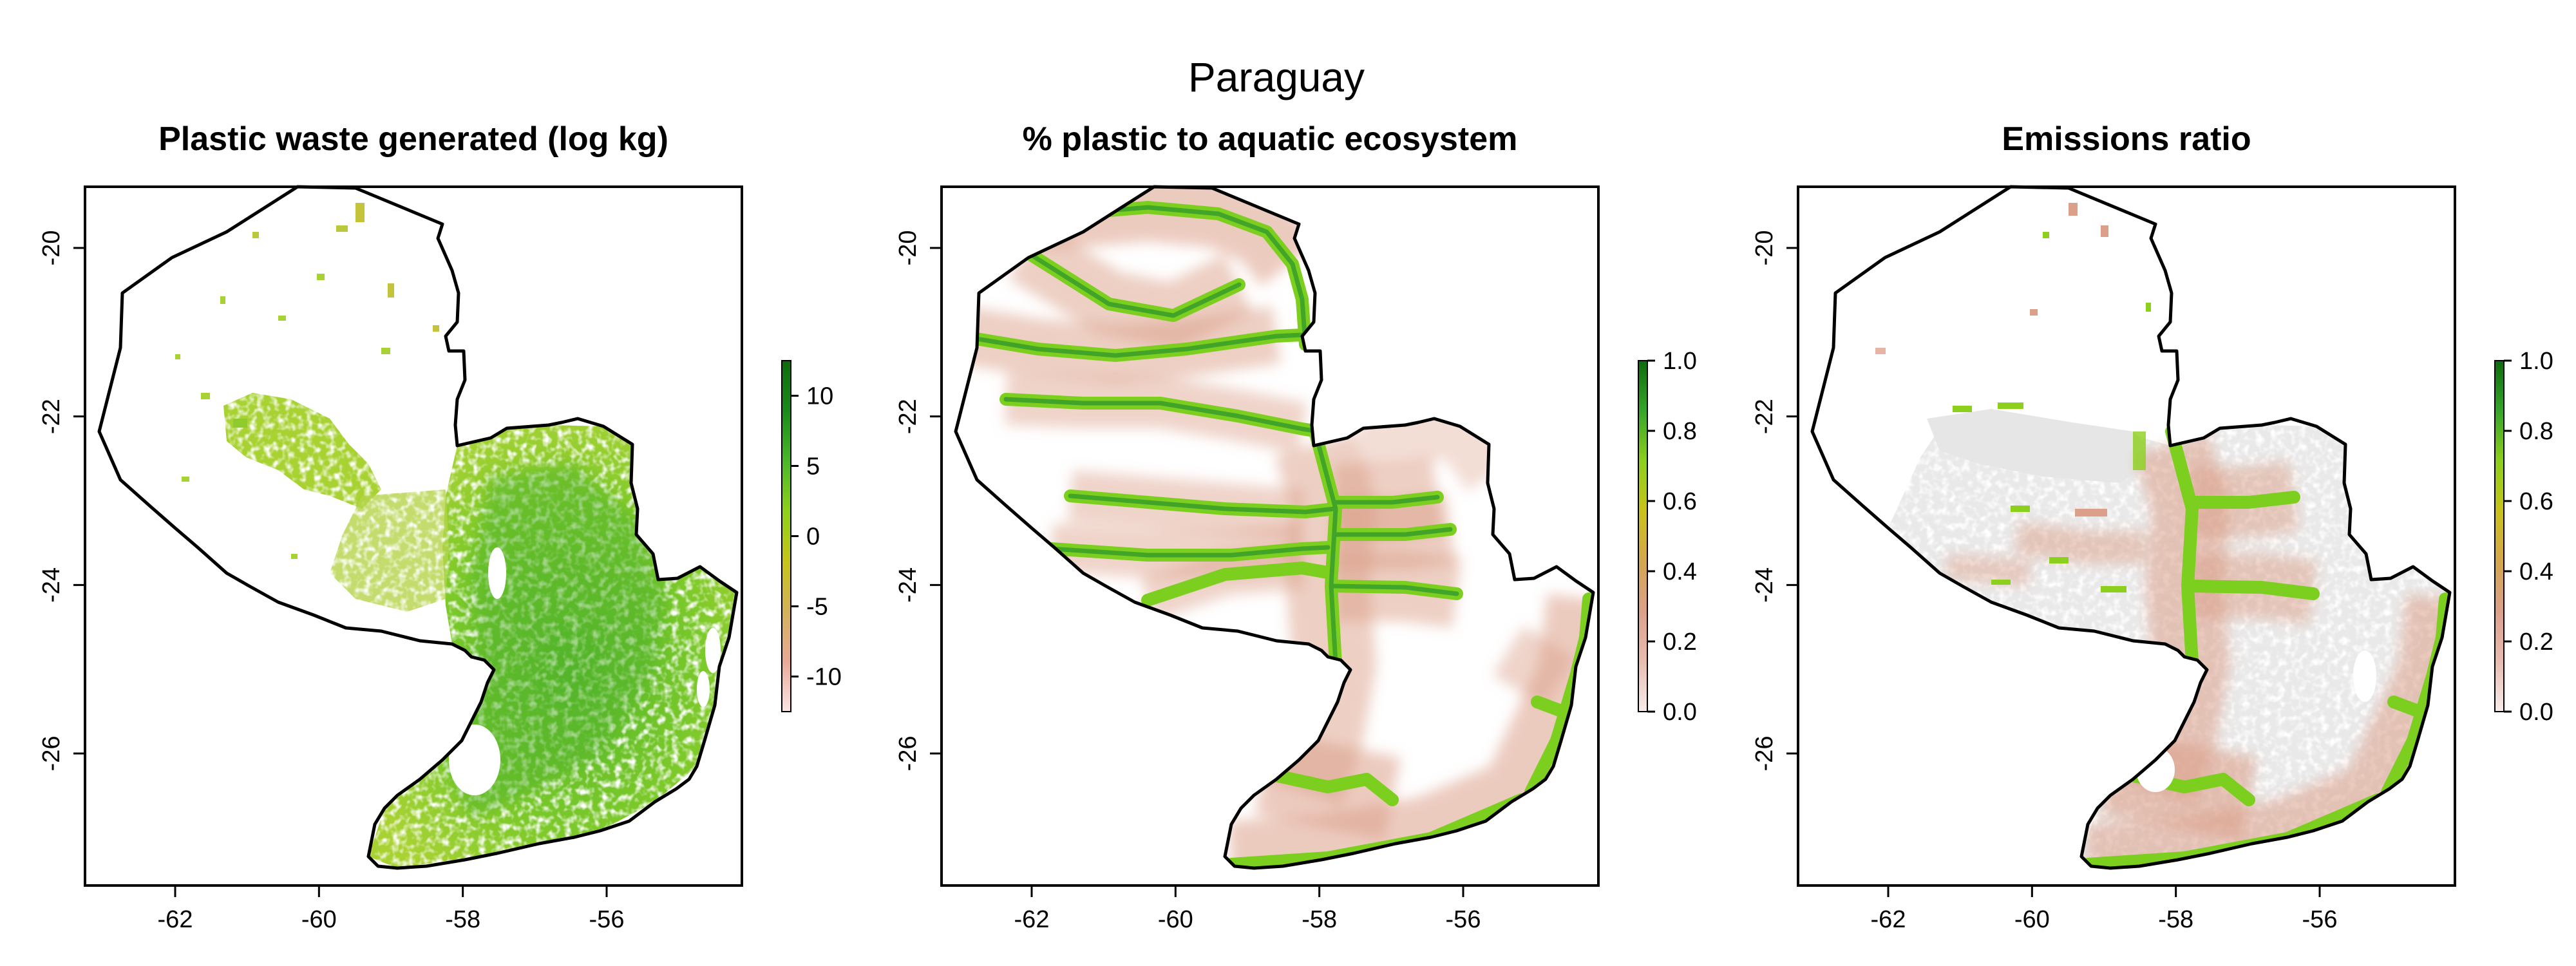 This screenshot has height=966, width=2576. What do you see at coordinates (2126, 139) in the screenshot?
I see `panel-title: Emissions ratio` at bounding box center [2126, 139].